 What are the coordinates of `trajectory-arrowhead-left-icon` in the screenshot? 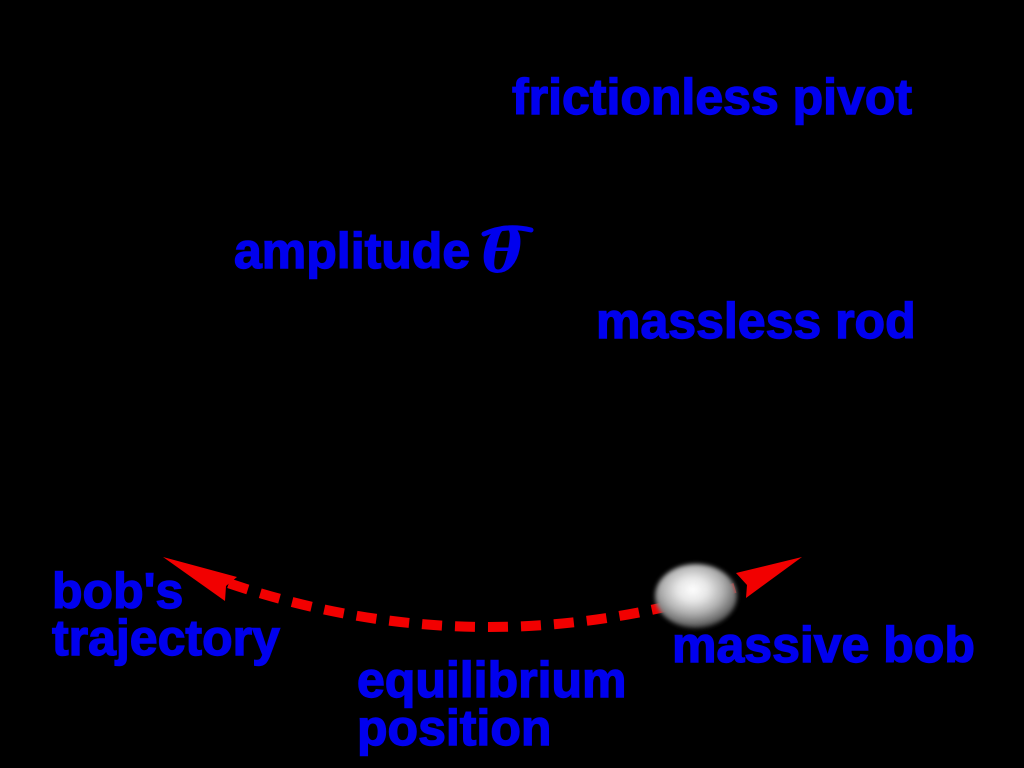 It's located at (200, 579).